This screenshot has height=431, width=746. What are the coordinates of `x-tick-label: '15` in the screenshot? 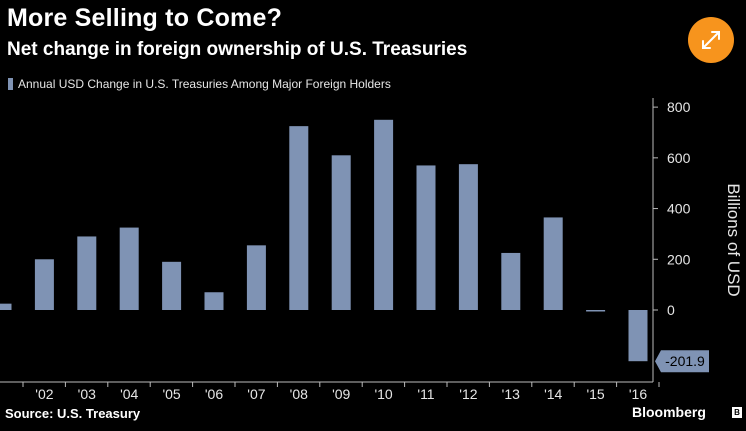 It's located at (595, 394).